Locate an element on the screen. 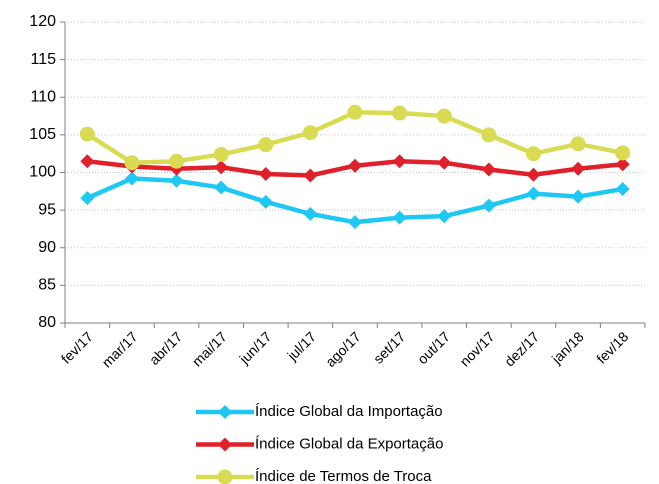  legend-label: Índice Global da Importação is located at coordinates (349, 411).